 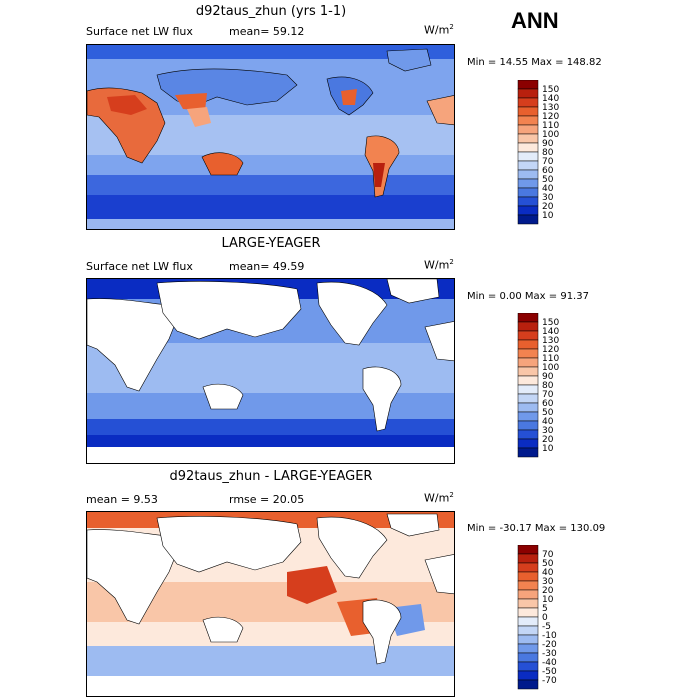 I want to click on panel-1-variable-label: Surface net LW flux, so click(x=139, y=31).